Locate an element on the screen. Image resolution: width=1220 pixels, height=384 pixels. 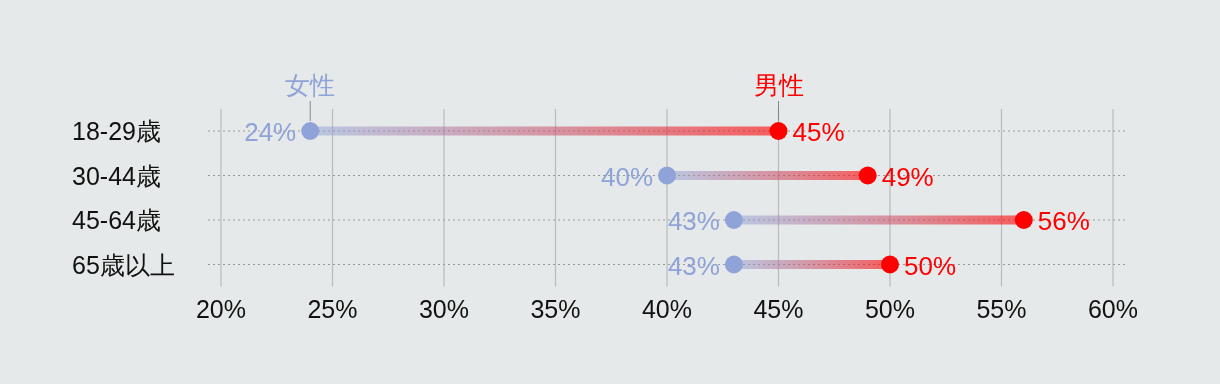
x-tick-label: 35% is located at coordinates (555, 309).